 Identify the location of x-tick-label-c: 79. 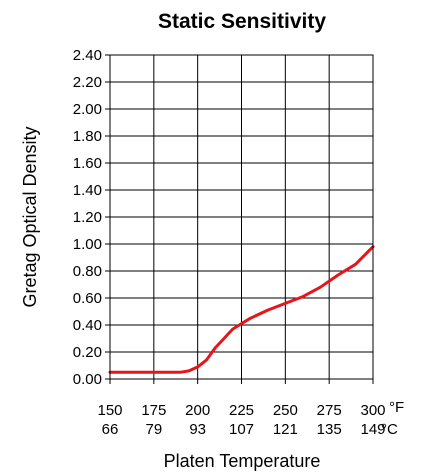
(153, 429).